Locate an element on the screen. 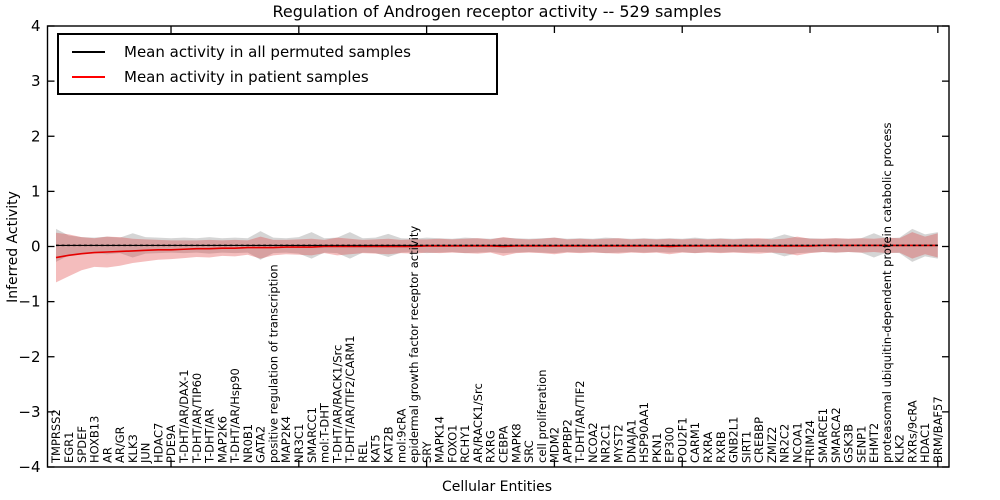 This screenshot has width=1000, height=500. y-tick-label: 2 is located at coordinates (36, 136).